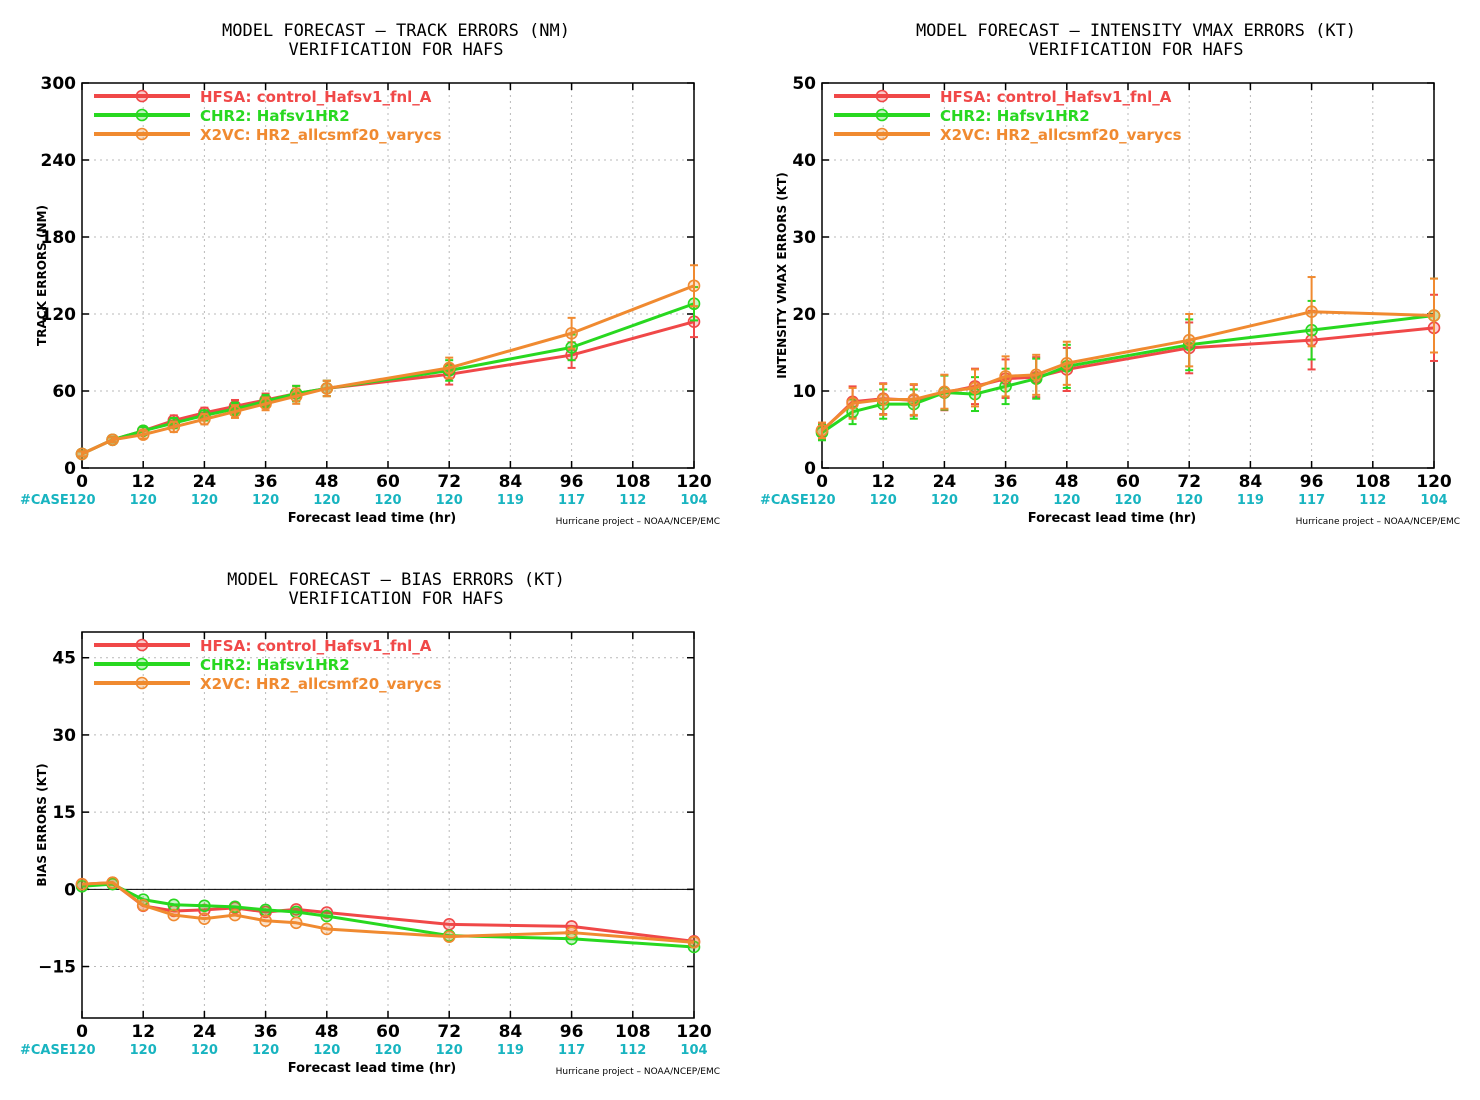 This screenshot has width=1480, height=1100. I want to click on x-tick-label: 24, so click(945, 482).